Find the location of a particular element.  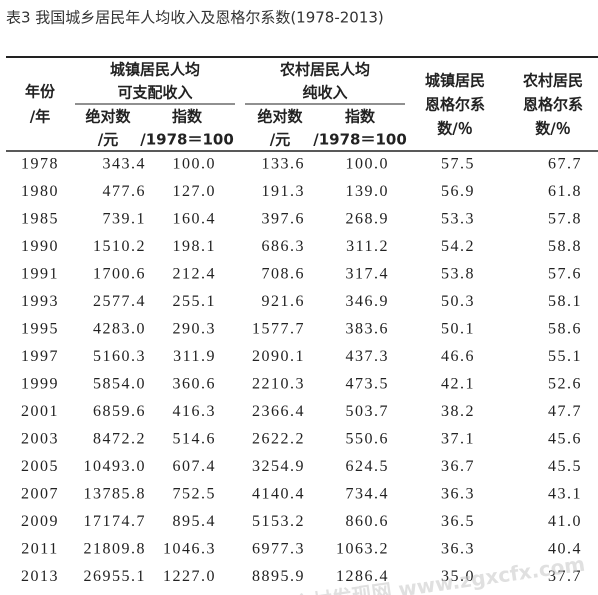

header-cell: 恩格尔系 is located at coordinates (553, 105).